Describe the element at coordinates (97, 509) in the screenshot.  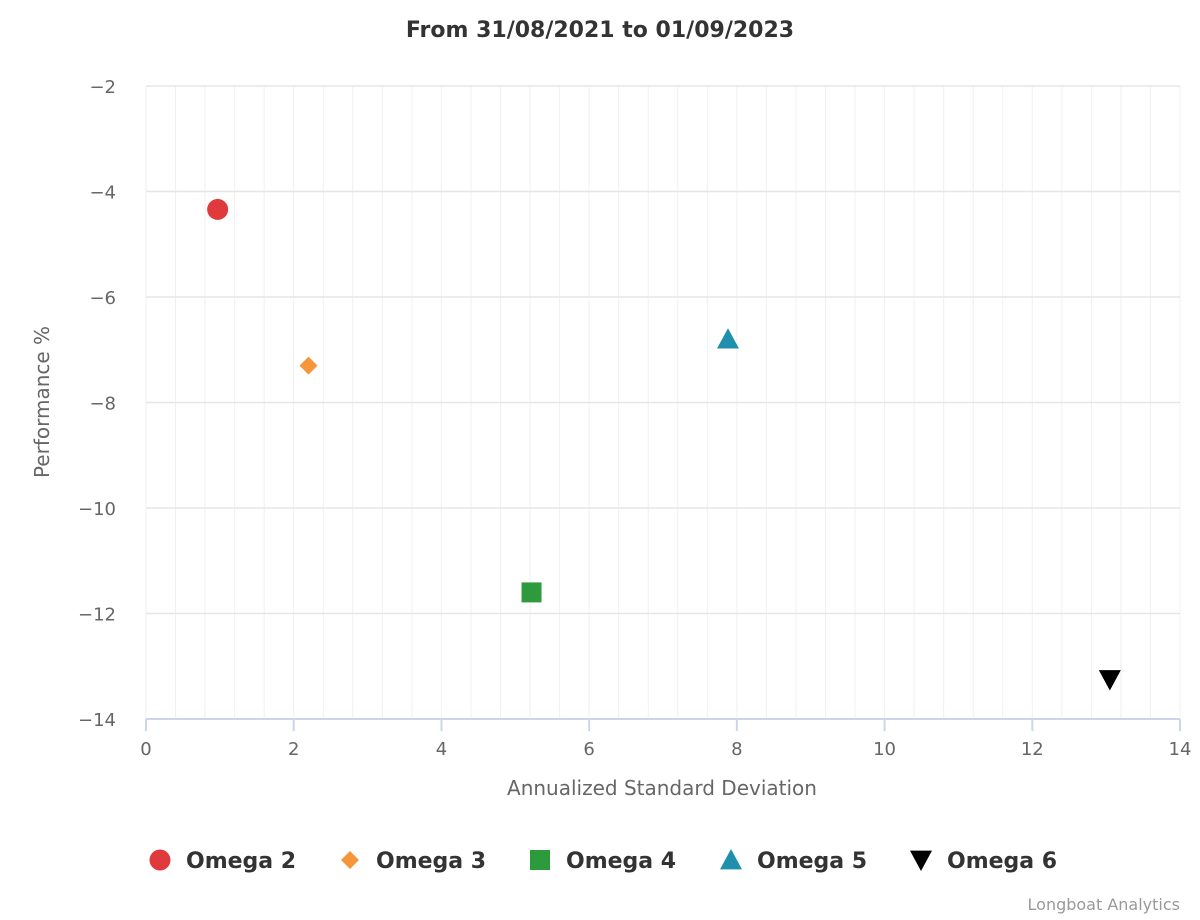
I see `y-tick-label: −10` at that location.